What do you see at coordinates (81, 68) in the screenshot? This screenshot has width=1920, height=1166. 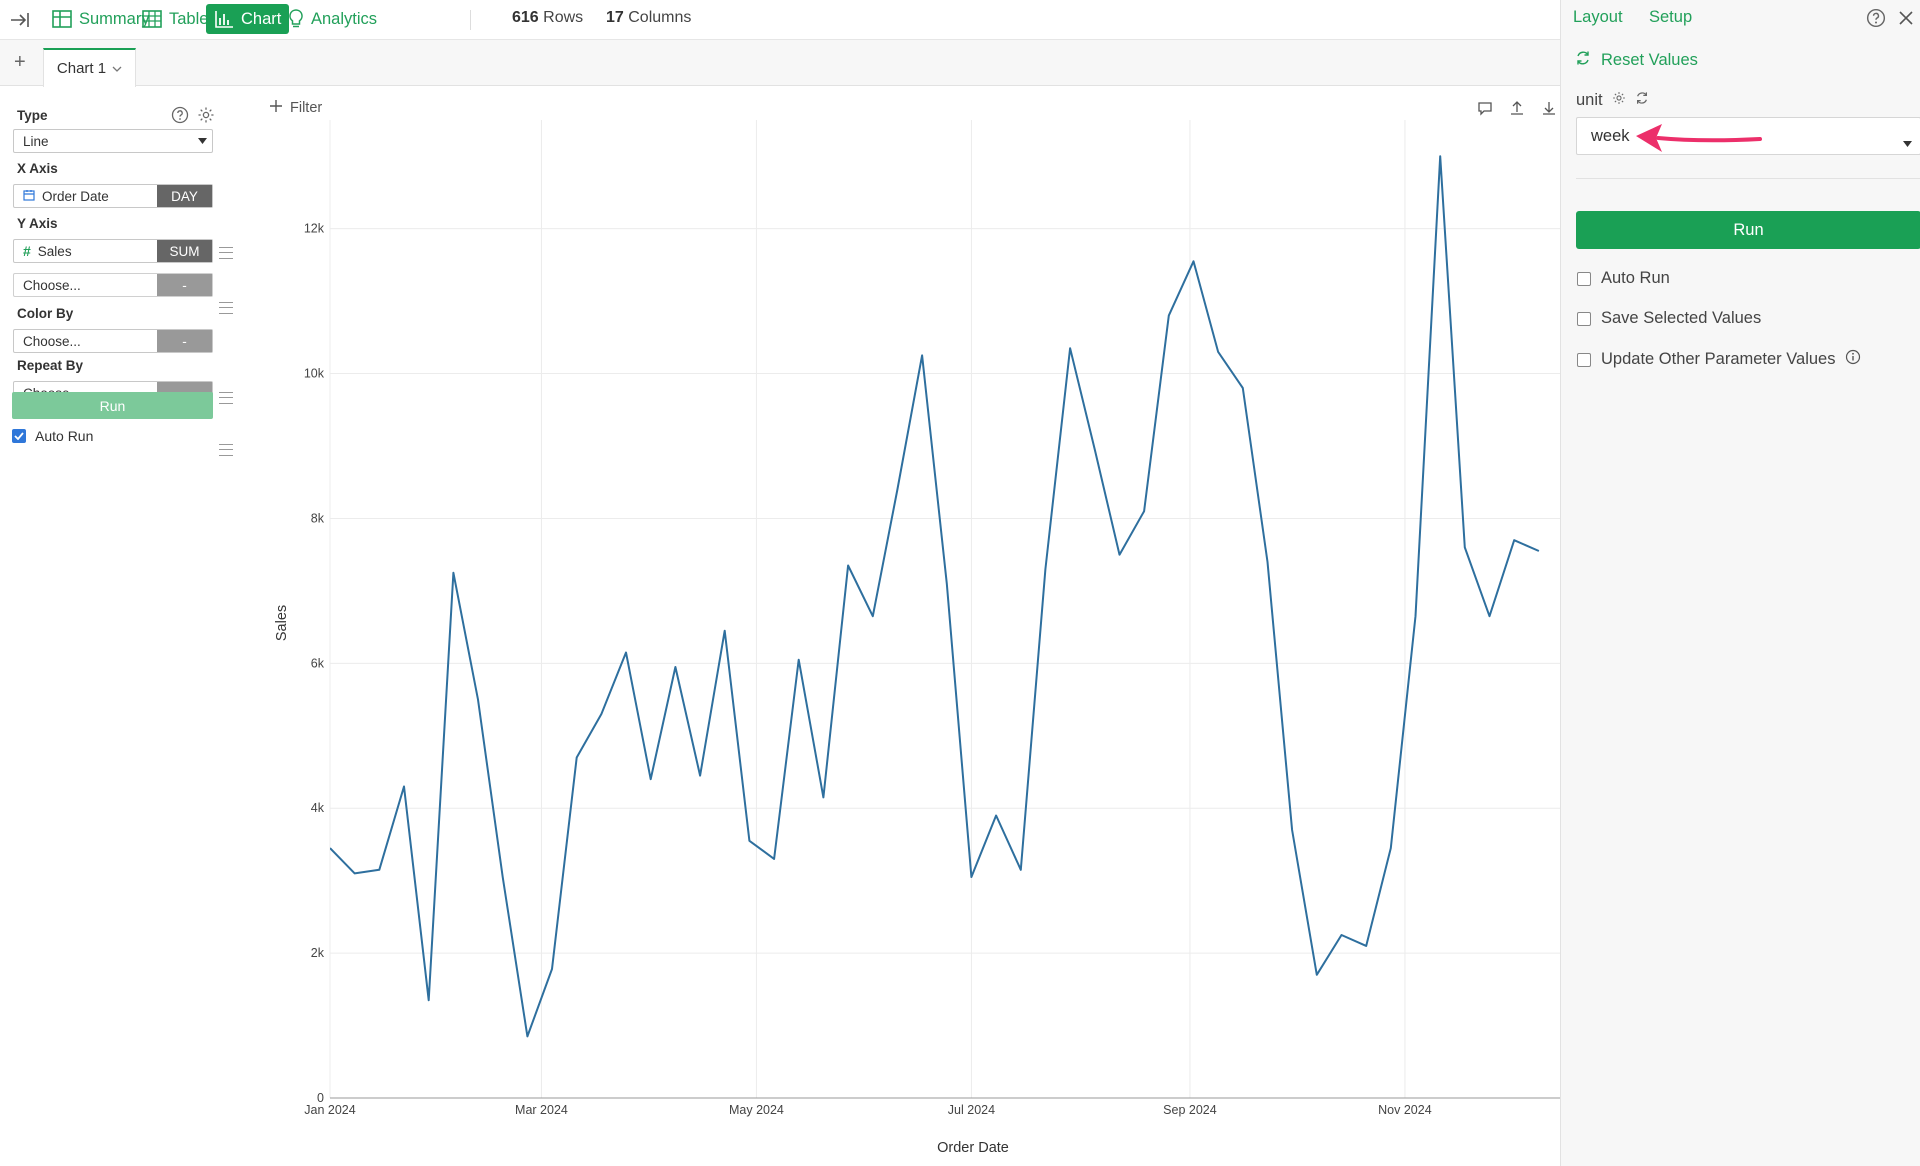 I see `chart-tab-label: Chart 1` at bounding box center [81, 68].